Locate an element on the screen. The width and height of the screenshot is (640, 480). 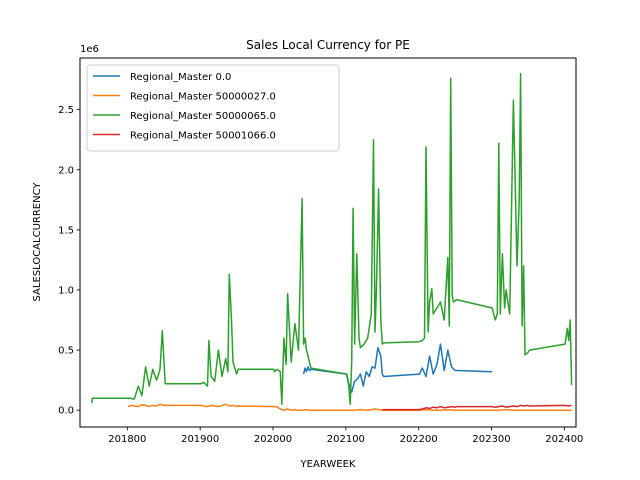
x-tick-label: 202000 is located at coordinates (273, 439).